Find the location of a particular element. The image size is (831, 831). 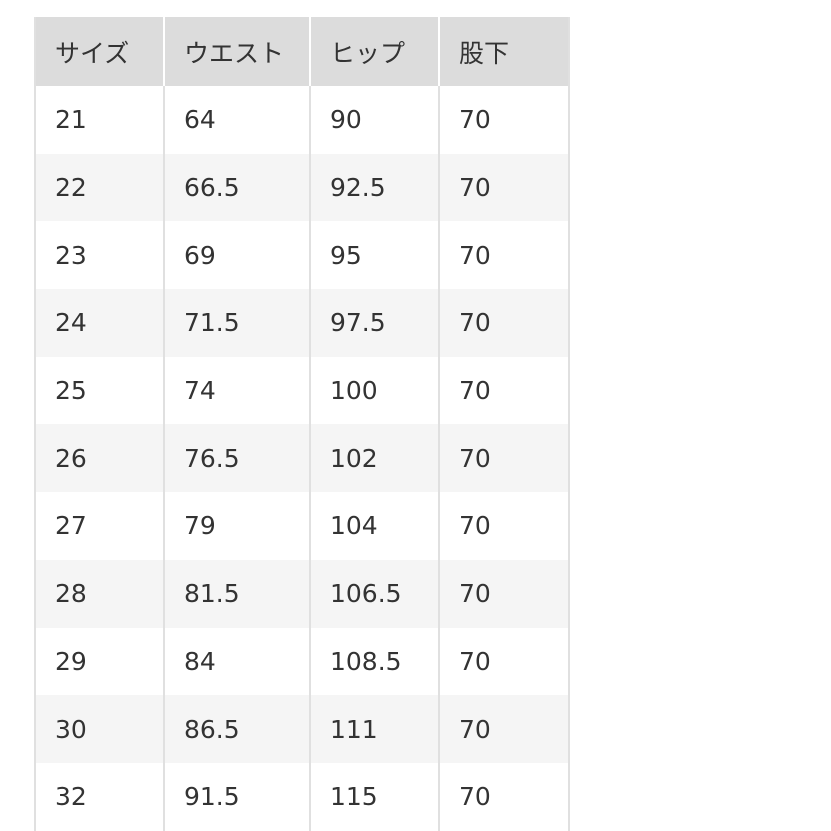

cell-size: 30 is located at coordinates (99, 729).